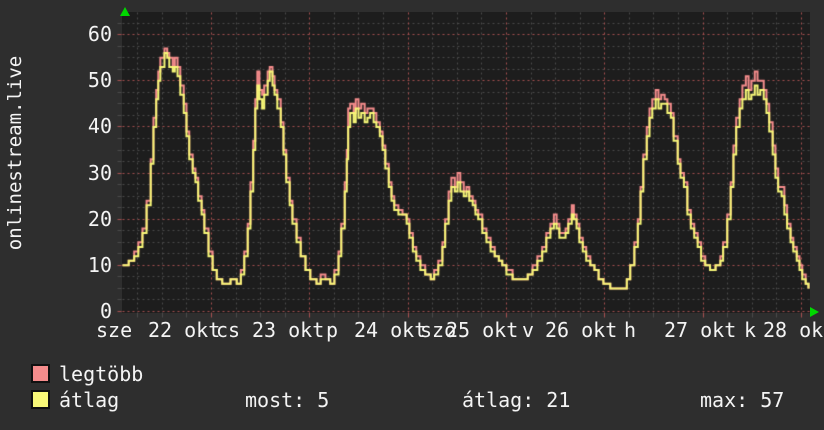  What do you see at coordinates (99, 80) in the screenshot?
I see `y-axis-tick-label: 50` at bounding box center [99, 80].